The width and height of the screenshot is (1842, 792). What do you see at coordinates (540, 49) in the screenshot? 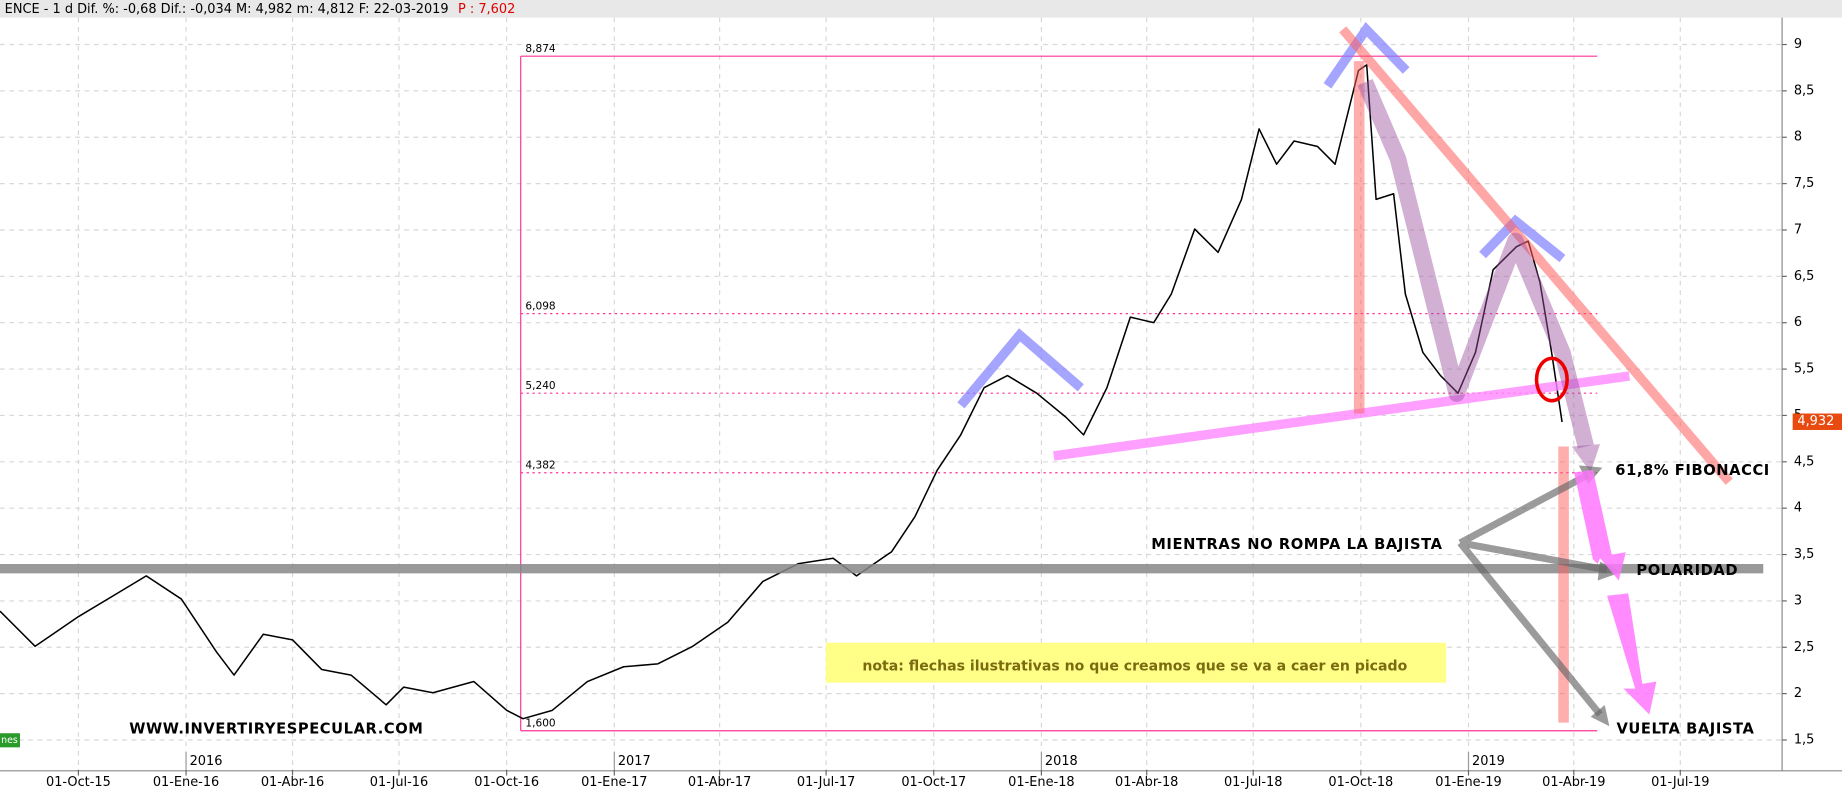
I see `fib-label: 8,874` at bounding box center [540, 49].